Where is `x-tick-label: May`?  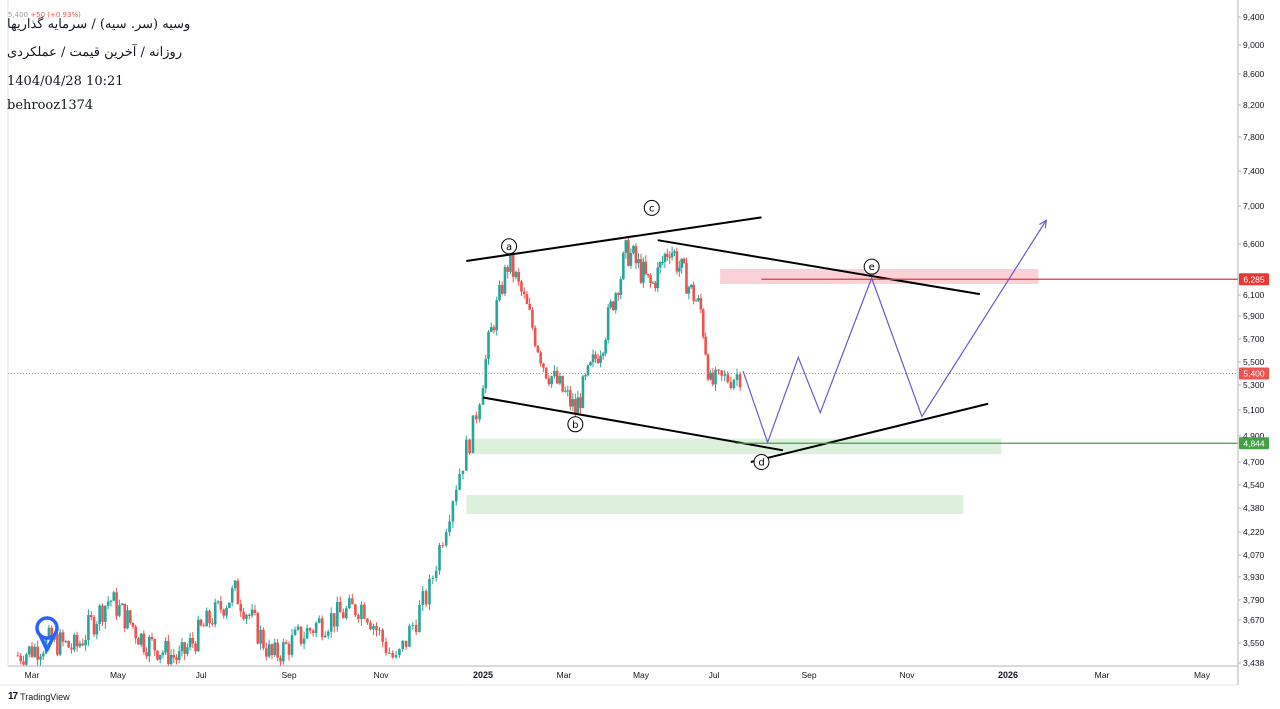 x-tick-label: May is located at coordinates (1202, 675).